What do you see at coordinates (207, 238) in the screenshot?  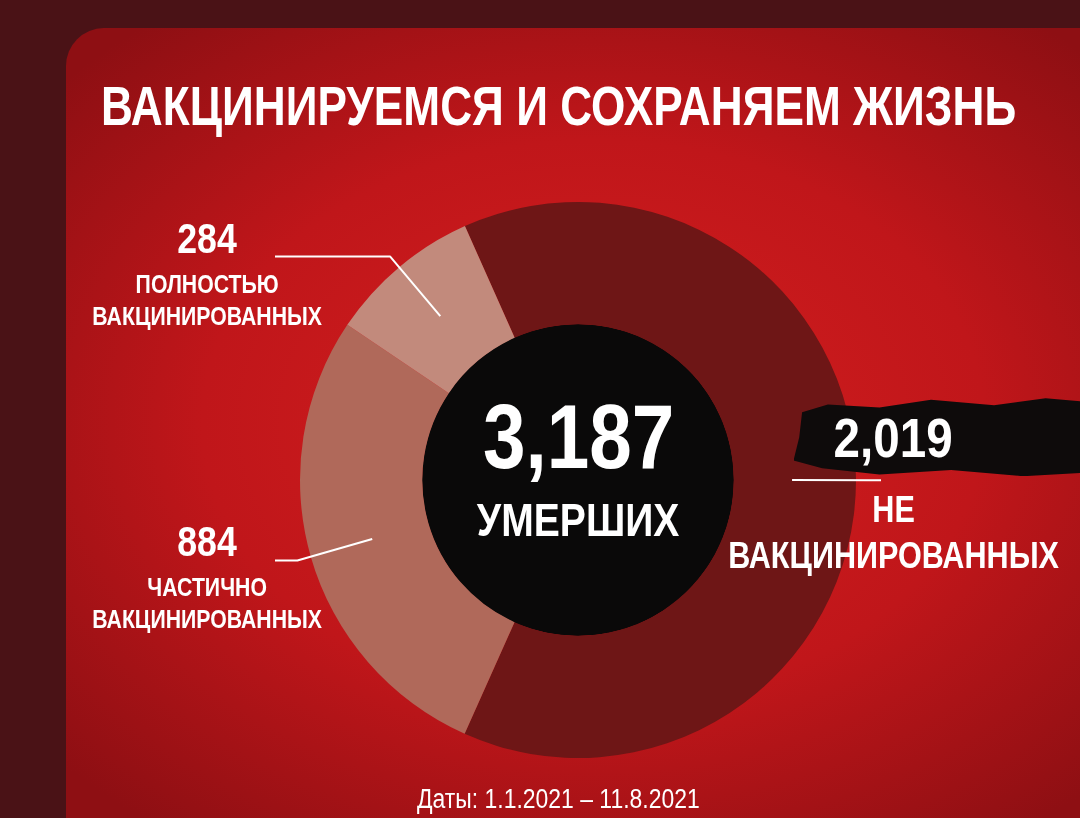 I see `data-label: 284` at bounding box center [207, 238].